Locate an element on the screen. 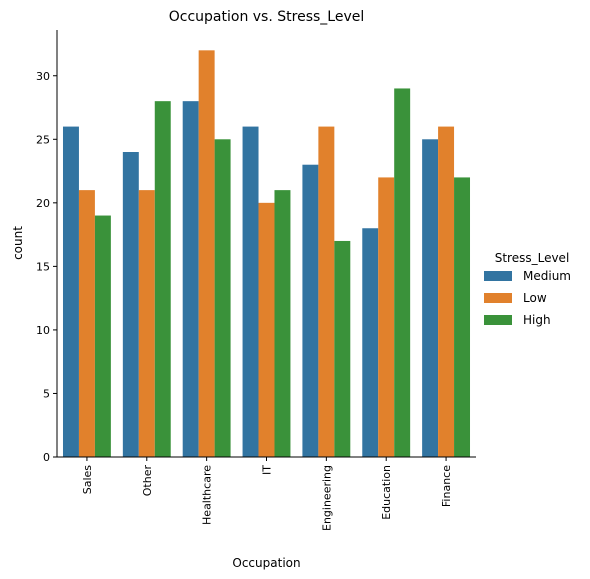 This screenshot has width=590, height=579. legend-title: Stress_Level is located at coordinates (532, 258).